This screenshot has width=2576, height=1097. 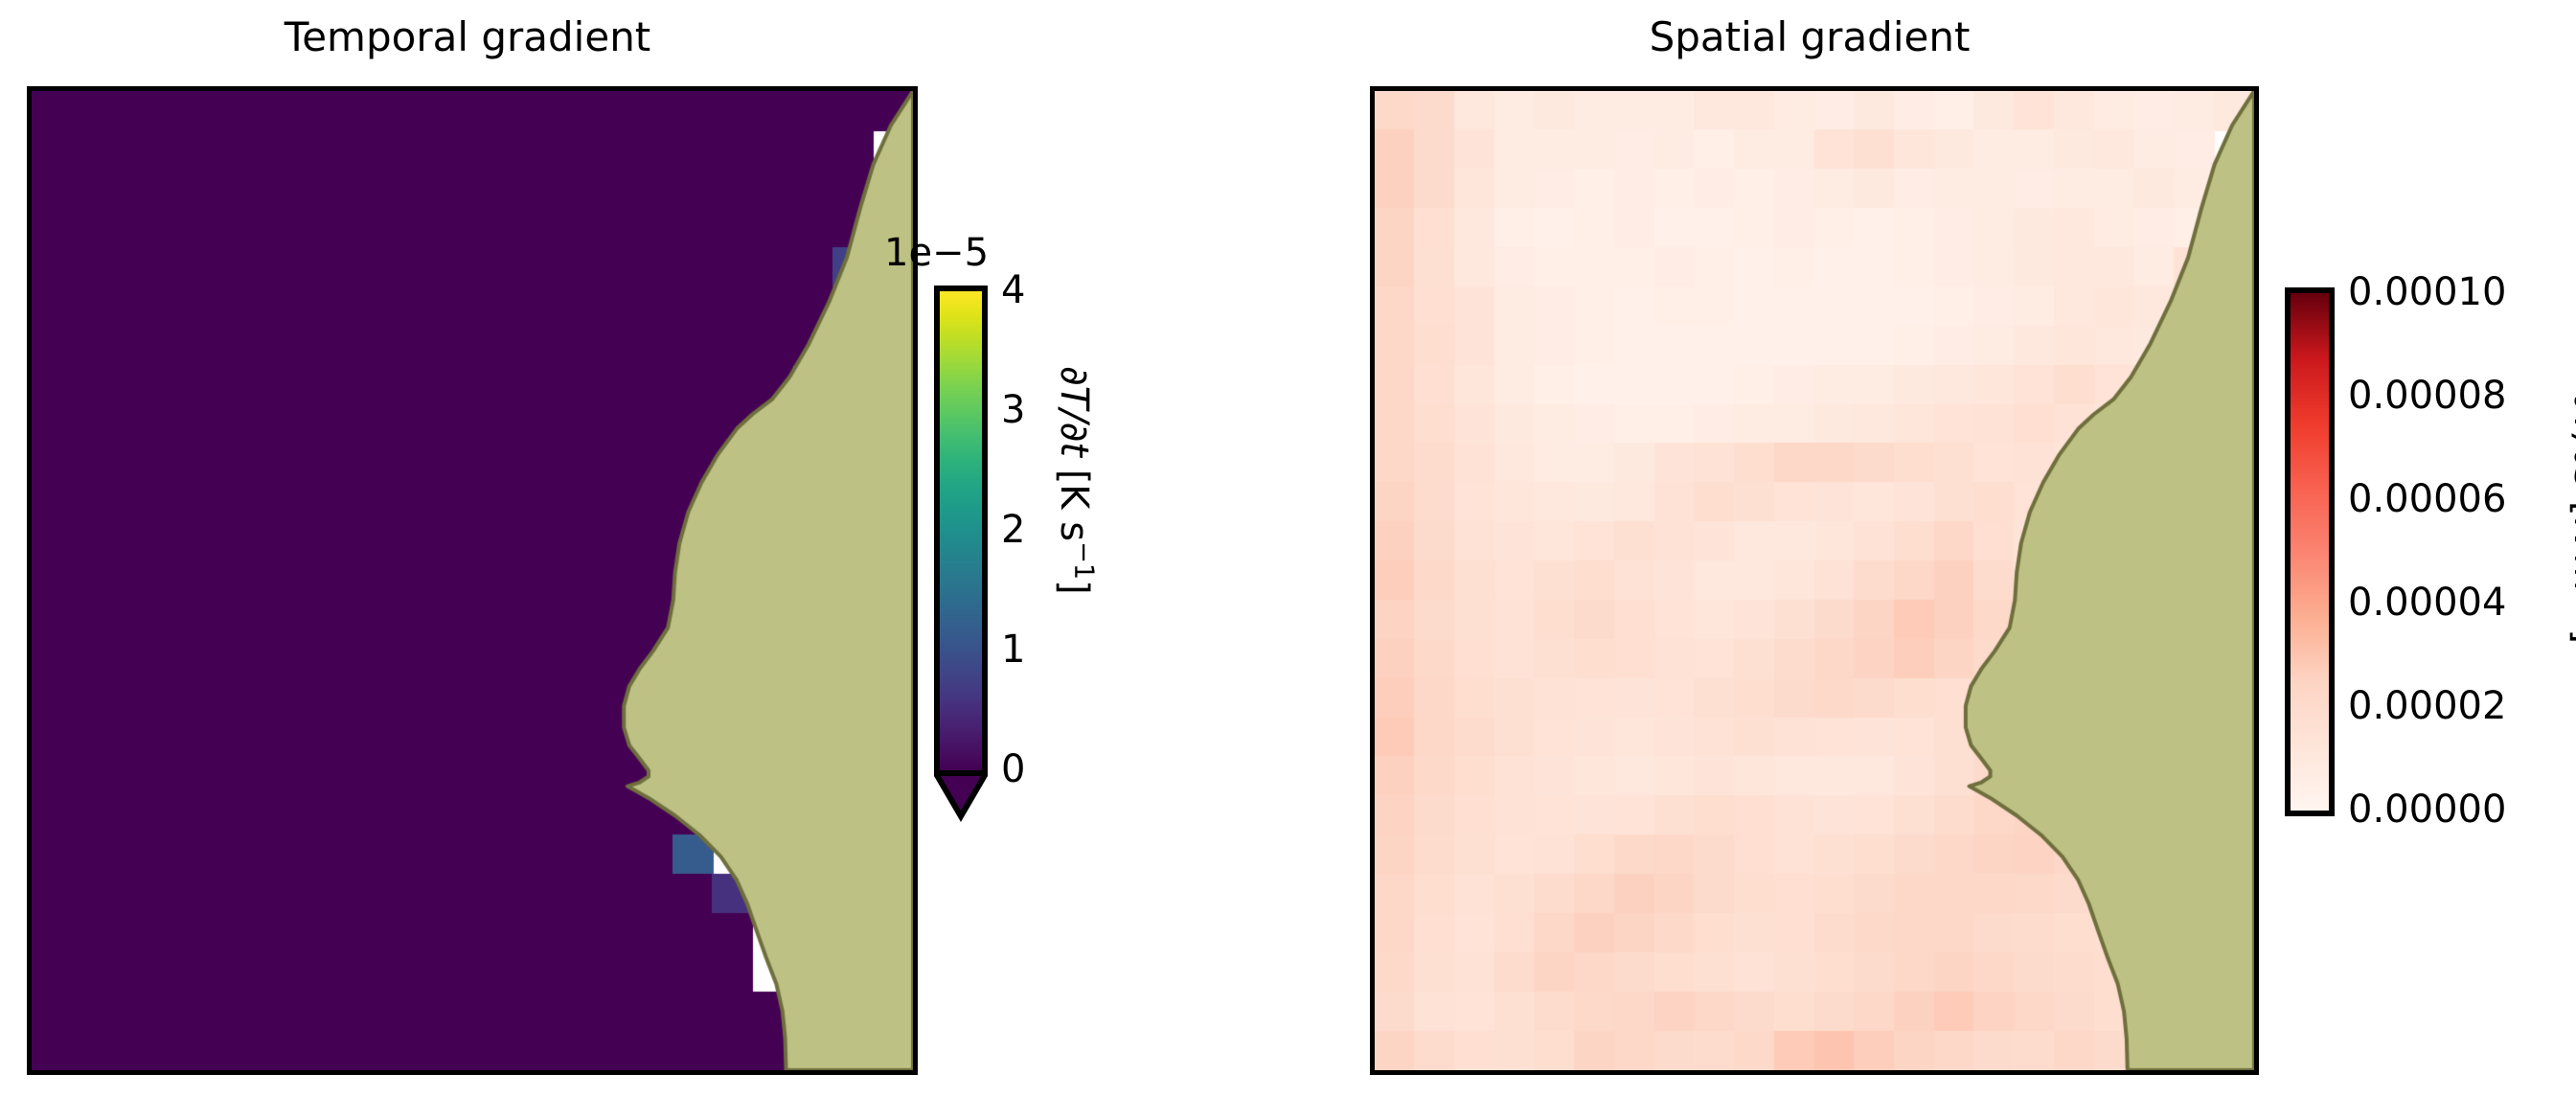 I want to click on colorbar-tick-temporal-3: 3, so click(x=1013, y=410).